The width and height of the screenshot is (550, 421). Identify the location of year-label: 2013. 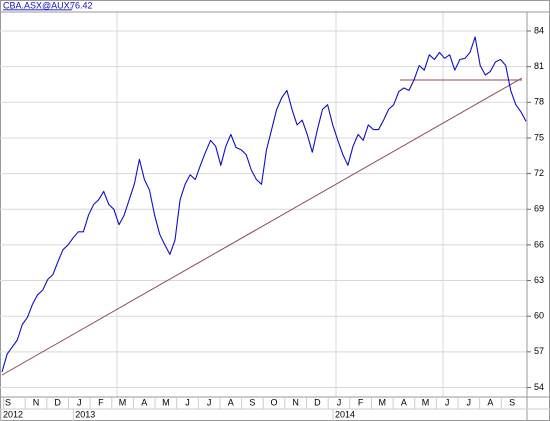
(85, 414).